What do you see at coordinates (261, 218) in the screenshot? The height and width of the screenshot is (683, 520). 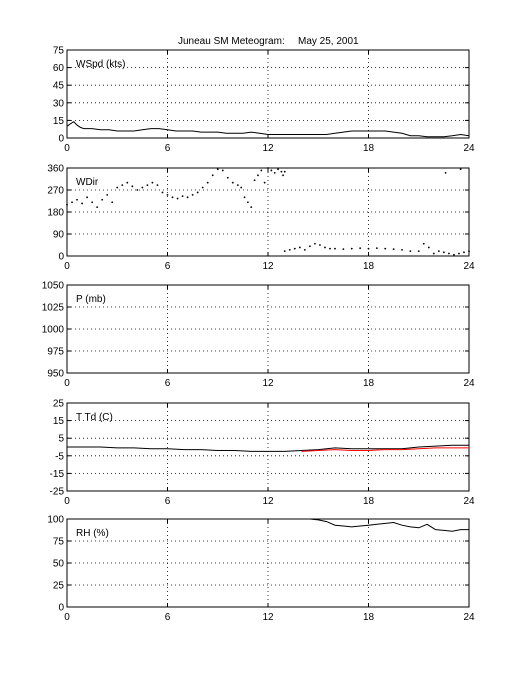 I see `wdir-panel: 0 6 12 18 24 0 90 180 270 360 WDir` at bounding box center [261, 218].